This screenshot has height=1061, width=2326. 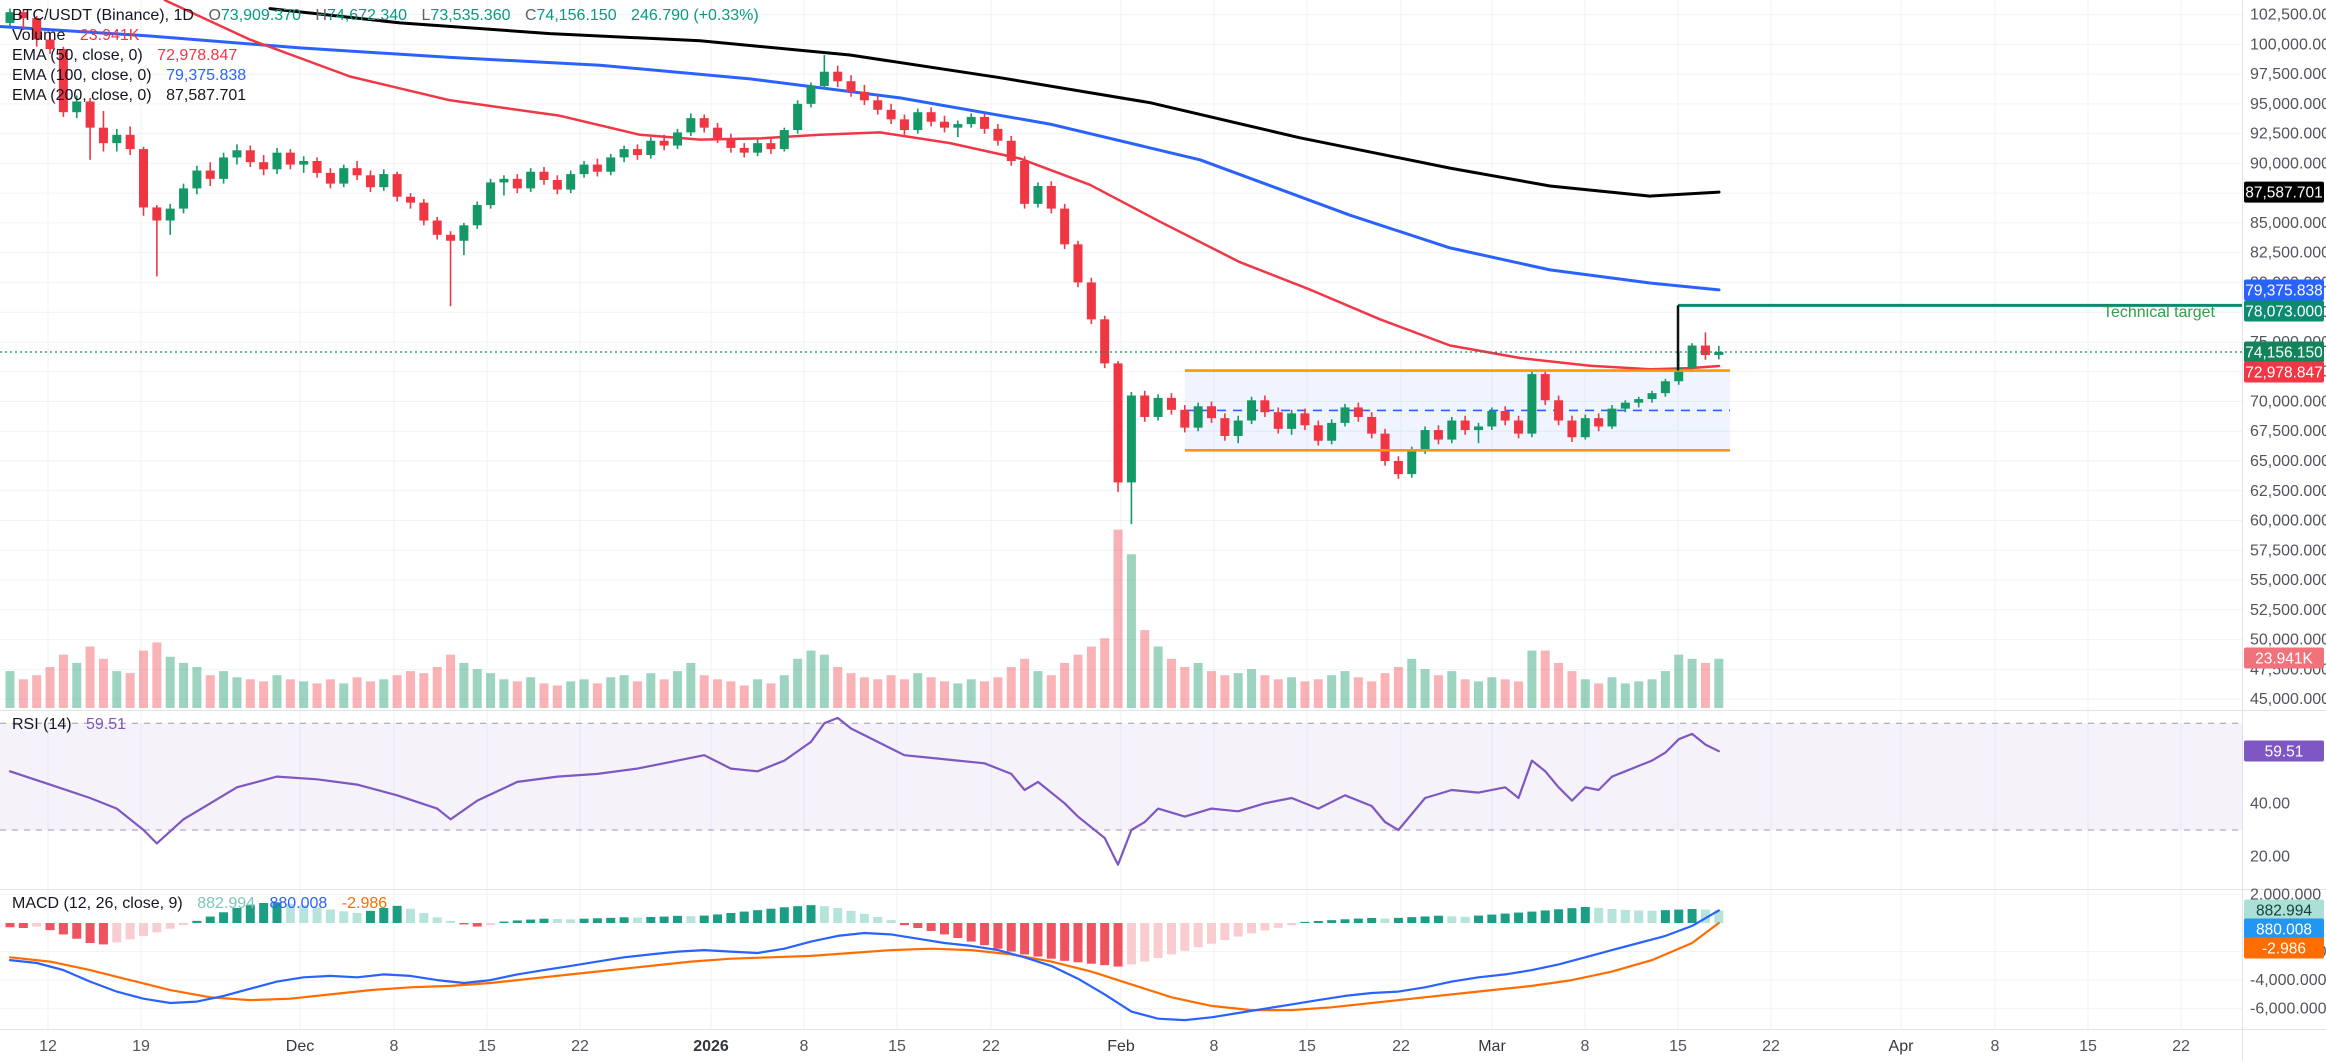 What do you see at coordinates (103, 15) in the screenshot?
I see `symbol-title: BTC/USDT (Binance), 1D` at bounding box center [103, 15].